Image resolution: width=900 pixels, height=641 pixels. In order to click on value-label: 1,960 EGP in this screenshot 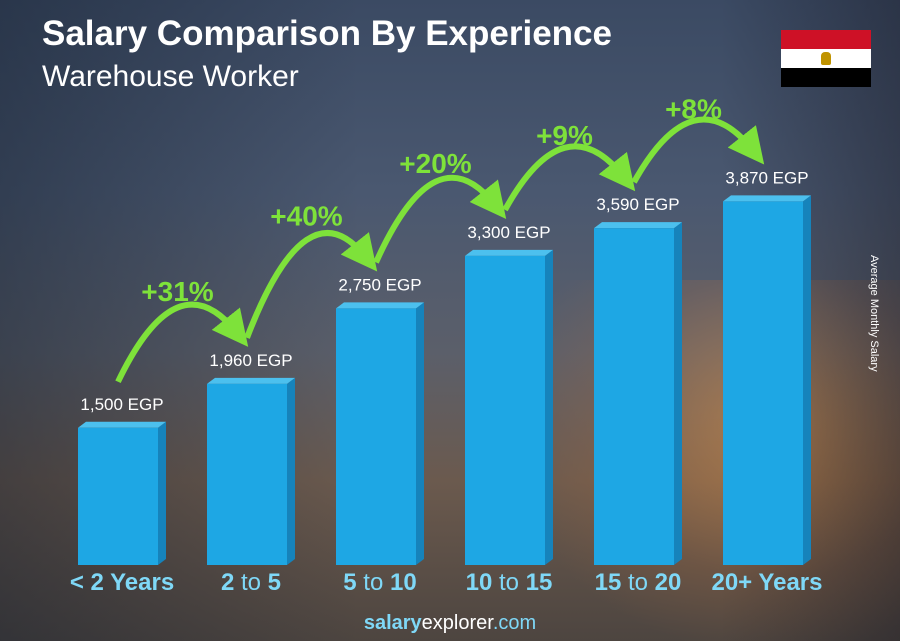, I will do `click(250, 360)`.